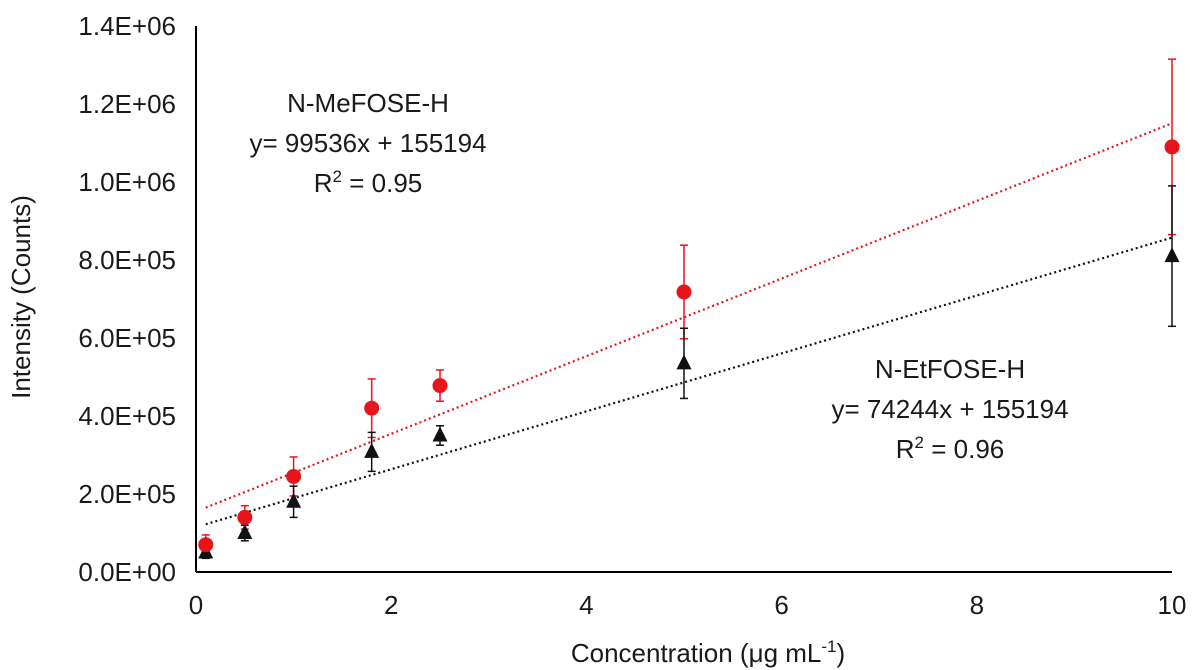  Describe the element at coordinates (688, 605) in the screenshot. I see `x-axis-ticks: 0 2 4 6 8 10` at that location.